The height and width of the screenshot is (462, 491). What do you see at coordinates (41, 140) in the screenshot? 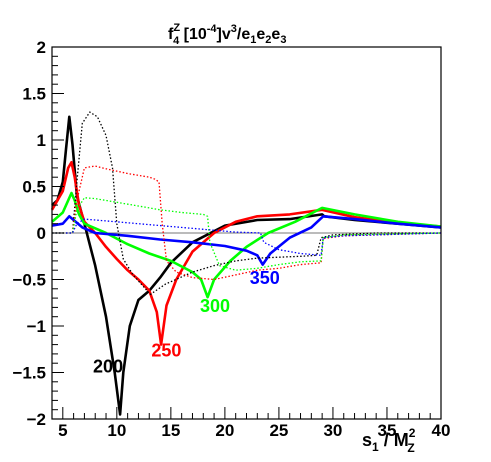
I see `y-tick-label: 1` at bounding box center [41, 140].